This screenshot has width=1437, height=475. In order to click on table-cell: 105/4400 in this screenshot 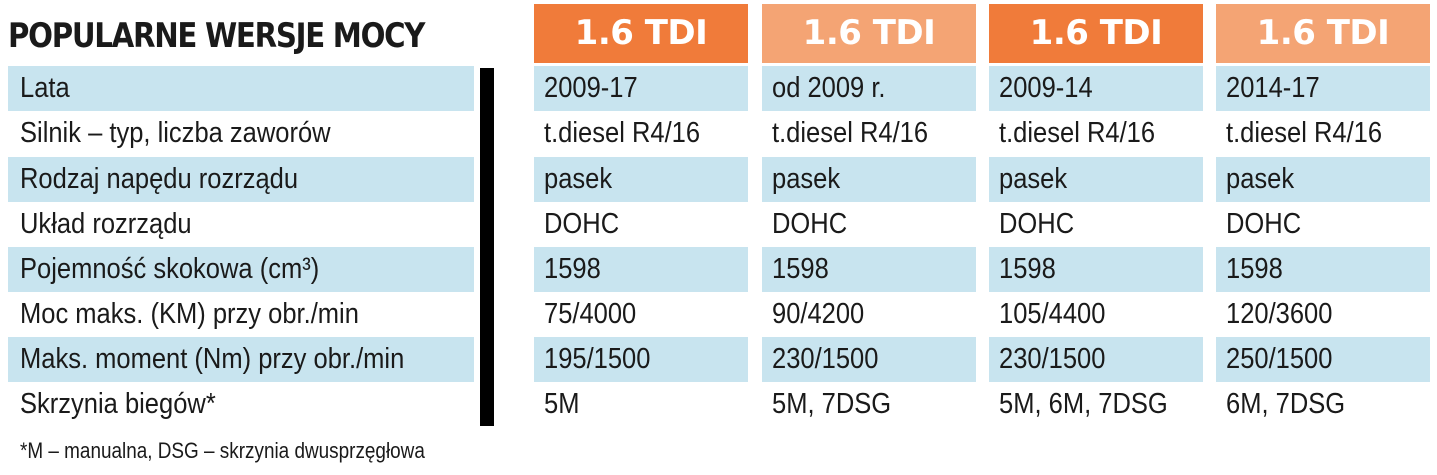, I will do `click(1052, 314)`.